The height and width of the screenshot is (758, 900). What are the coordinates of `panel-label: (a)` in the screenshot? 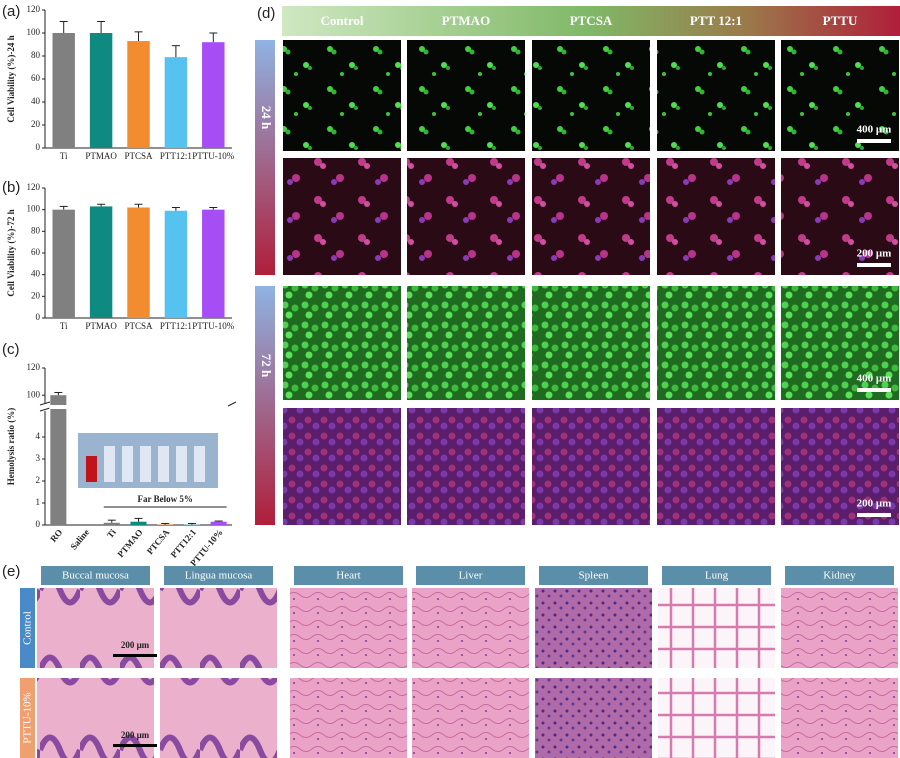 It's located at (11, 11).